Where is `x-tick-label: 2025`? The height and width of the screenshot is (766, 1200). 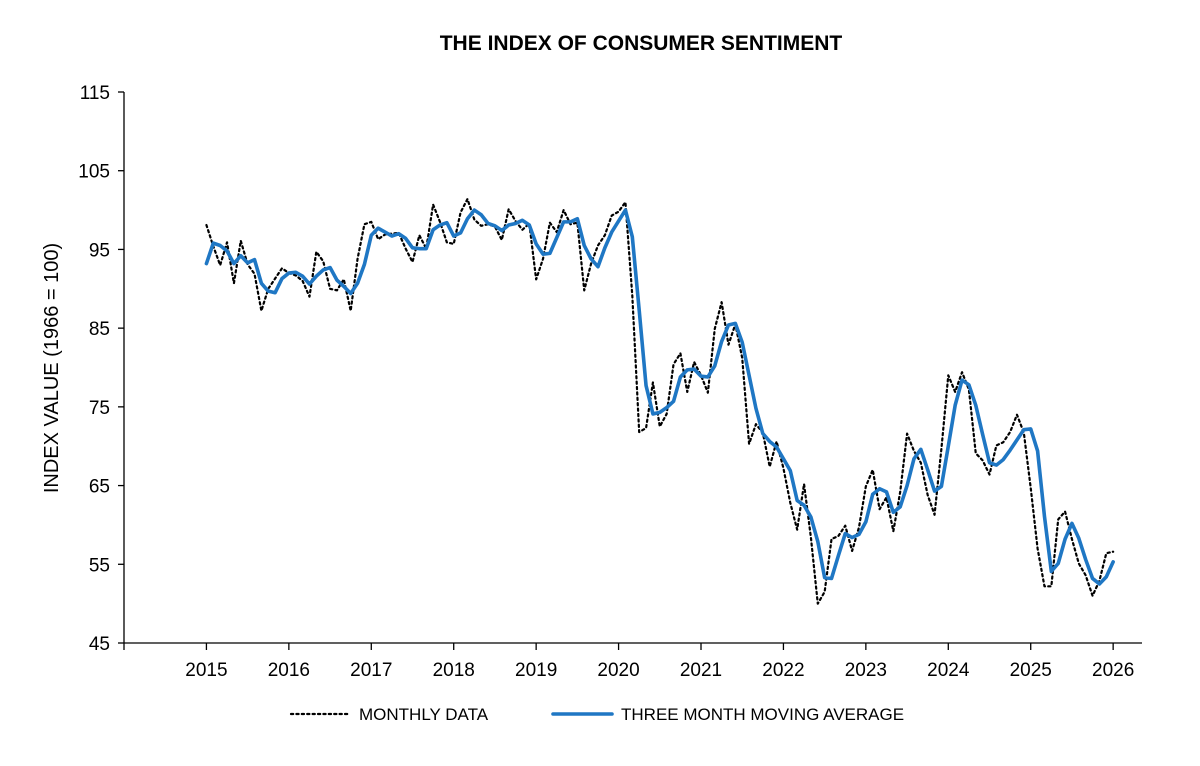
x-tick-label: 2025 is located at coordinates (1031, 670).